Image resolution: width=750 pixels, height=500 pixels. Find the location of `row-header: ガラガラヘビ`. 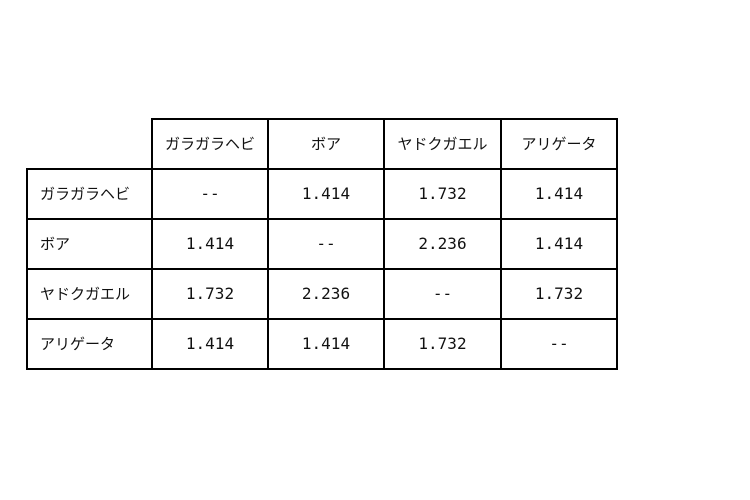

row-header: ガラガラヘビ is located at coordinates (89, 194).